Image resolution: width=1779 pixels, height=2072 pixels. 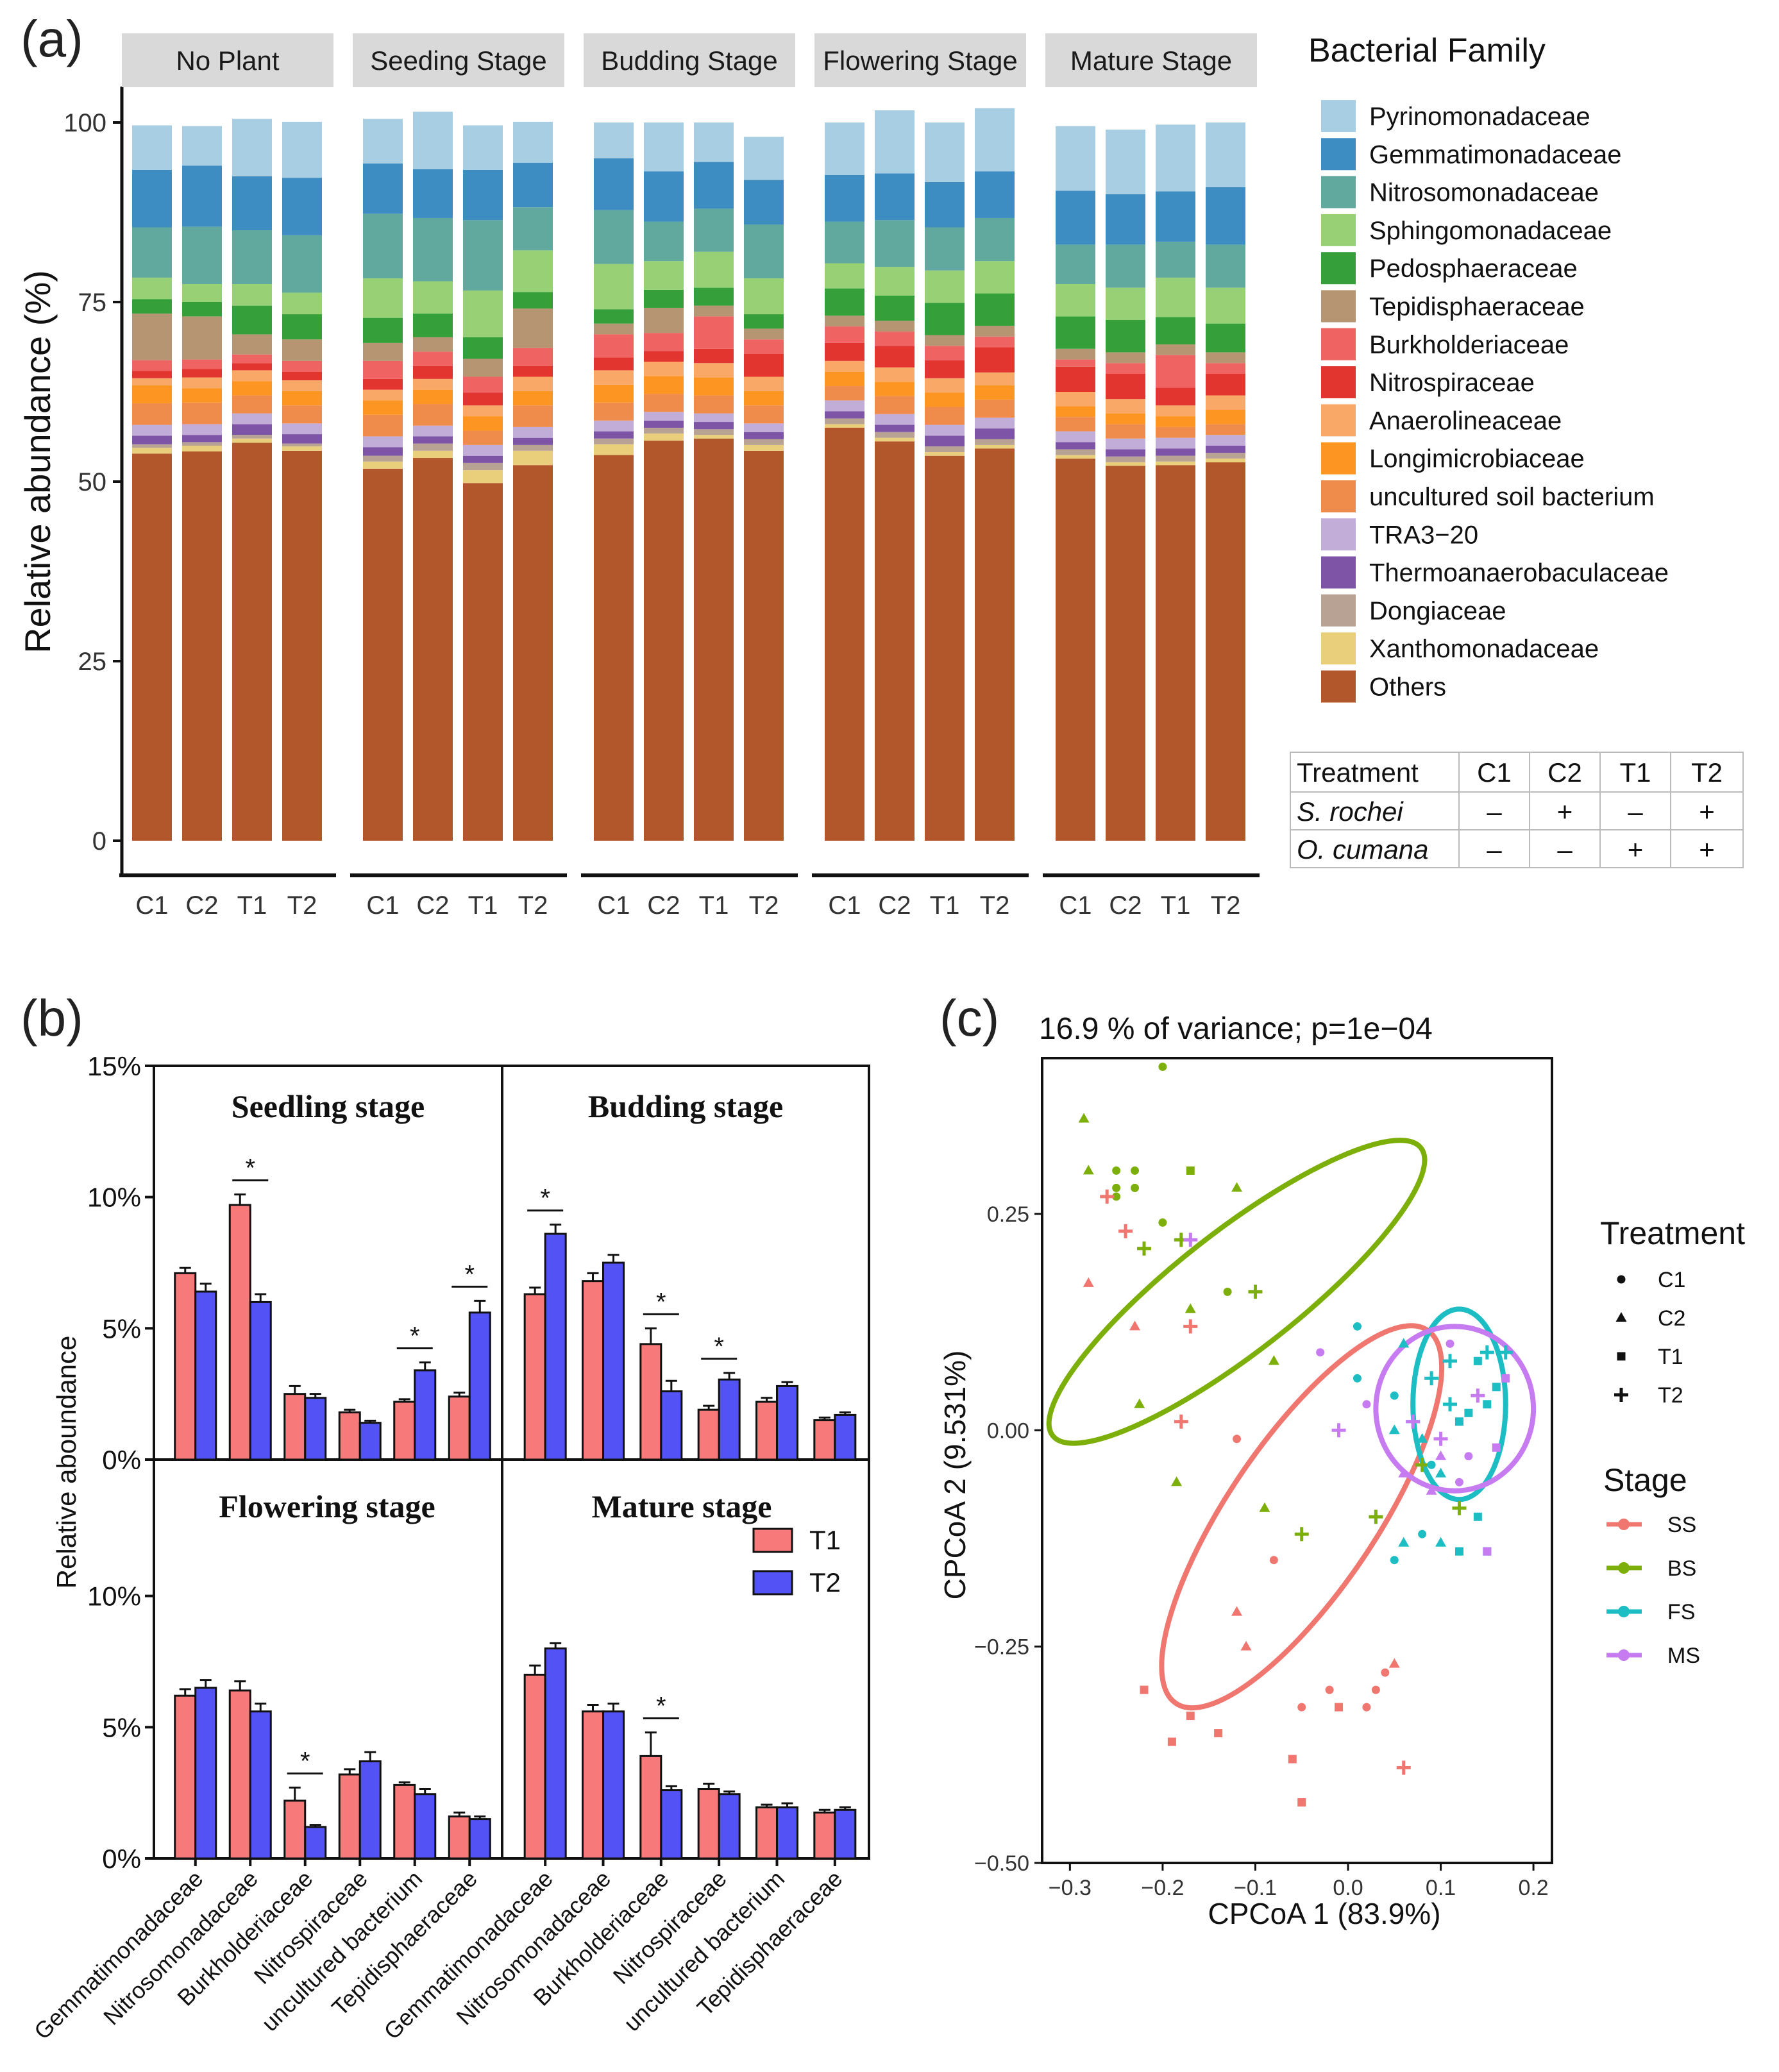 I want to click on sample-label: T1, so click(x=714, y=905).